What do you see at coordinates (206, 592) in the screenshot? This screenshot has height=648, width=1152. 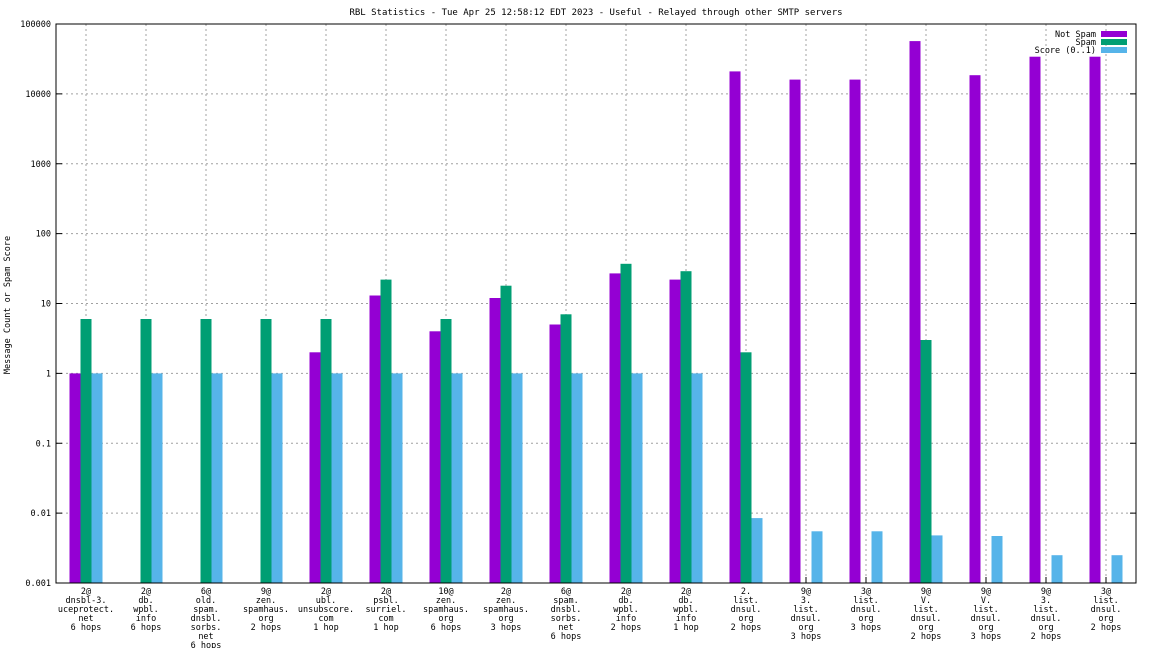 I see `x-tick-label: 6@` at bounding box center [206, 592].